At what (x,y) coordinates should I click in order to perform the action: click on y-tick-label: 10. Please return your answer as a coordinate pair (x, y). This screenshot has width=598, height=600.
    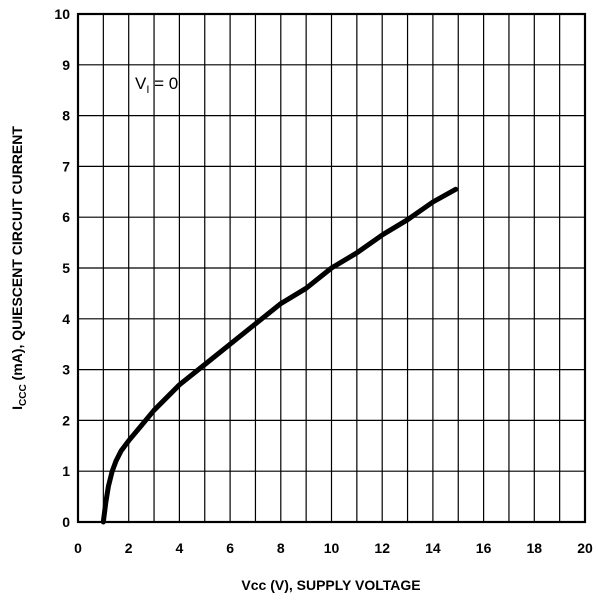
    Looking at the image, I should click on (62, 14).